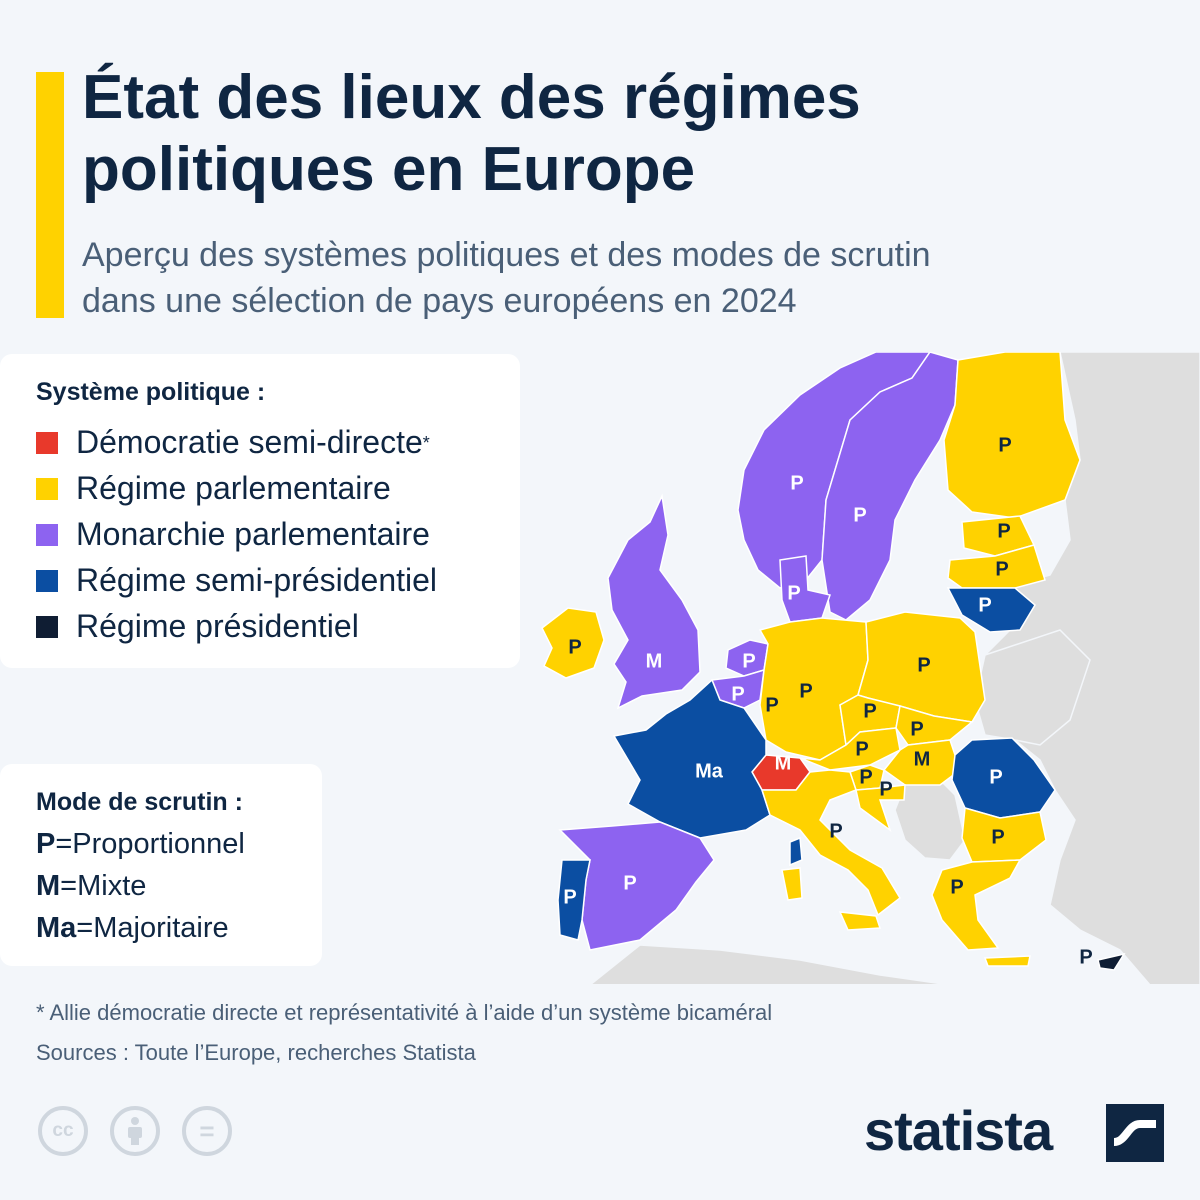 The height and width of the screenshot is (1200, 1200). Describe the element at coordinates (389, 169) in the screenshot. I see `title-line-2: politiques en Europe` at that location.